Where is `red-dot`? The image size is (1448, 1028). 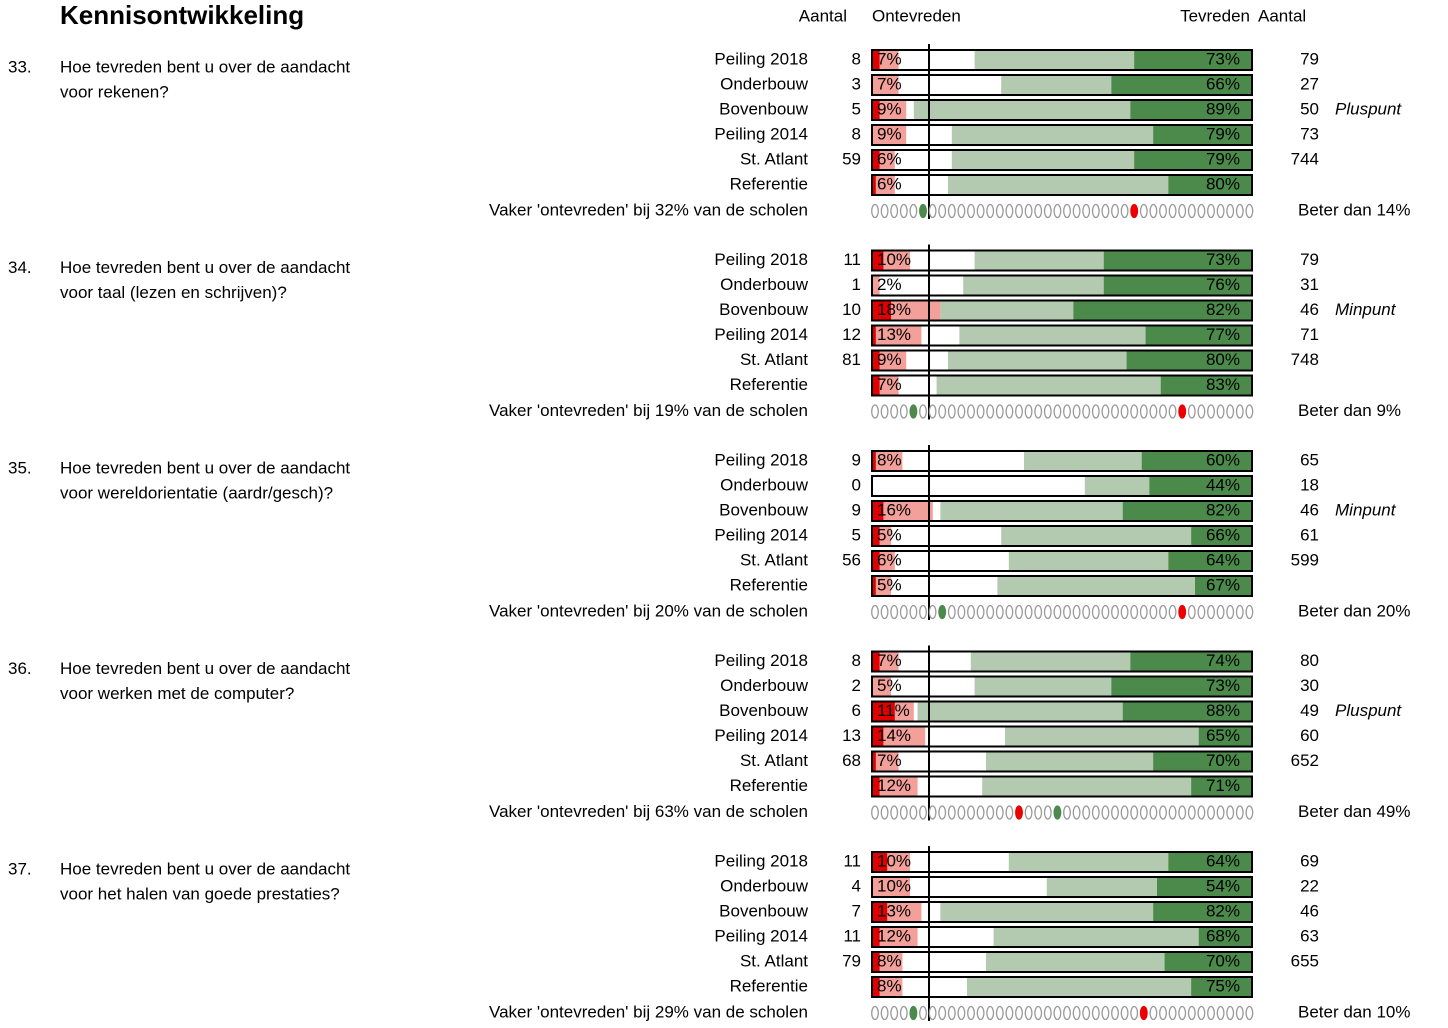
red-dot is located at coordinates (1019, 812).